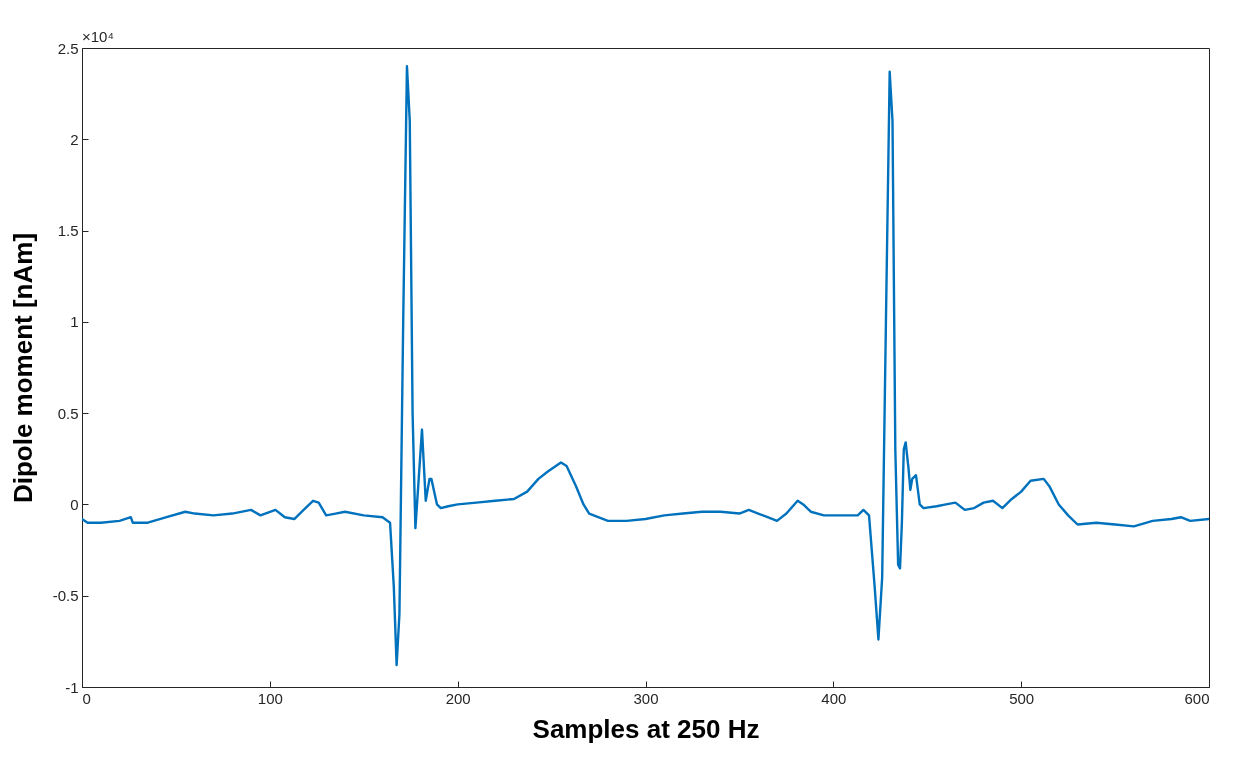 Image resolution: width=1242 pixels, height=758 pixels. Describe the element at coordinates (1022, 698) in the screenshot. I see `x-tick-label: 500` at that location.